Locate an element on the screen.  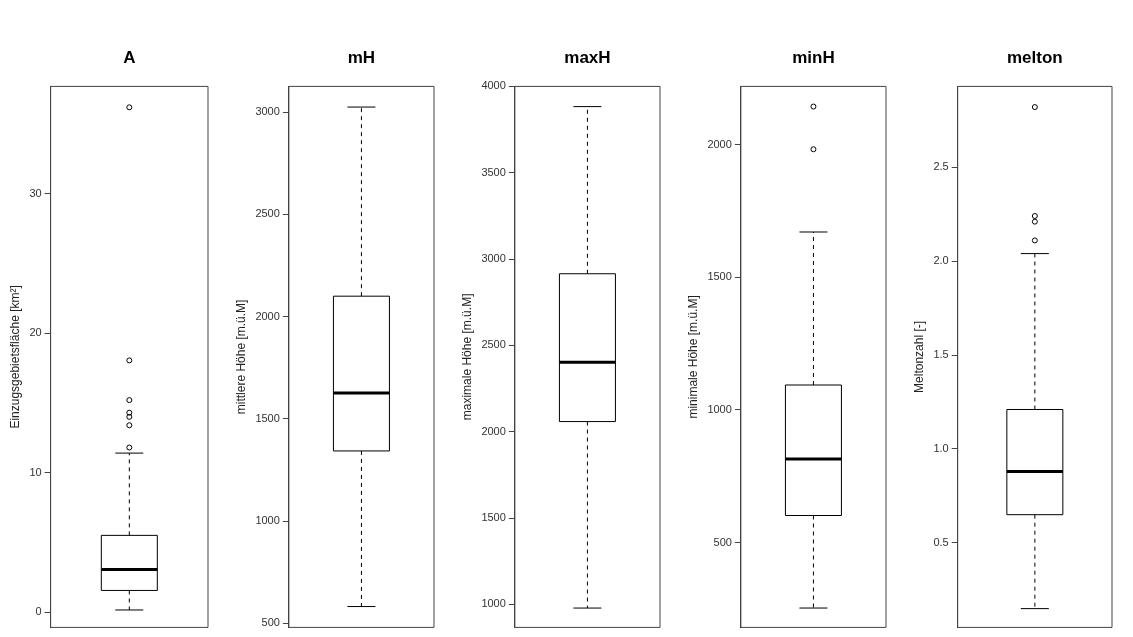
y-axis-title: minimale Höhe [m.ü.M] is located at coordinates (692, 357).